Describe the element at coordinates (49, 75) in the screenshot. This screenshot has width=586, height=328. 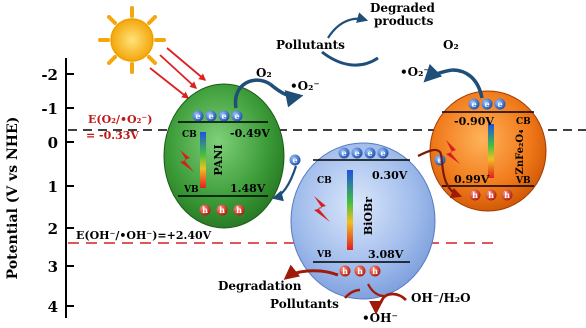
I see `tick-label: -2` at that location.